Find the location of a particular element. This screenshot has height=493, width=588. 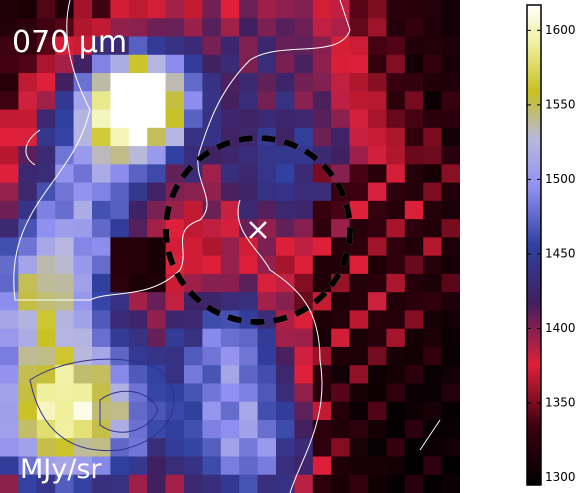

colorbar-tick-label: 1450 is located at coordinates (560, 253).